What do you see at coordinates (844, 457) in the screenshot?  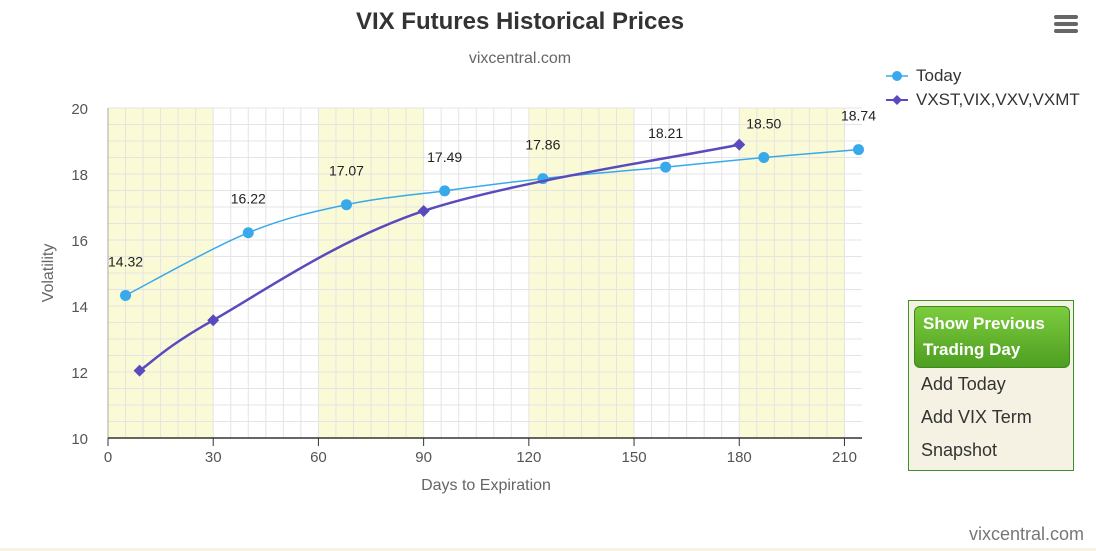 I see `x-tick-label: 210` at bounding box center [844, 457].